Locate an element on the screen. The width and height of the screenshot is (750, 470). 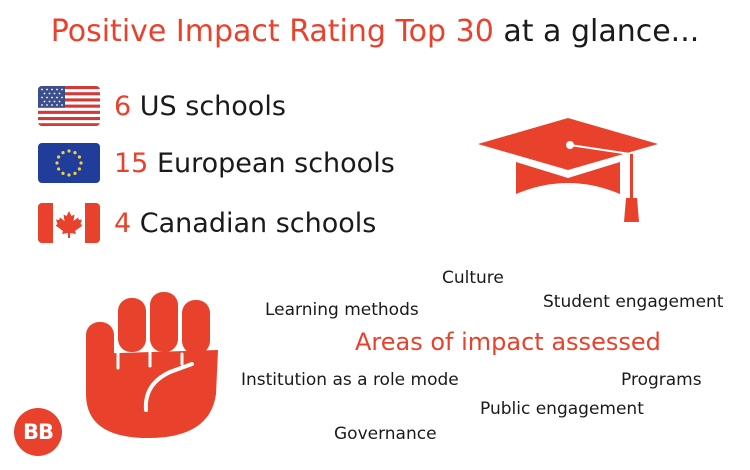
area-item: Programs is located at coordinates (661, 380).